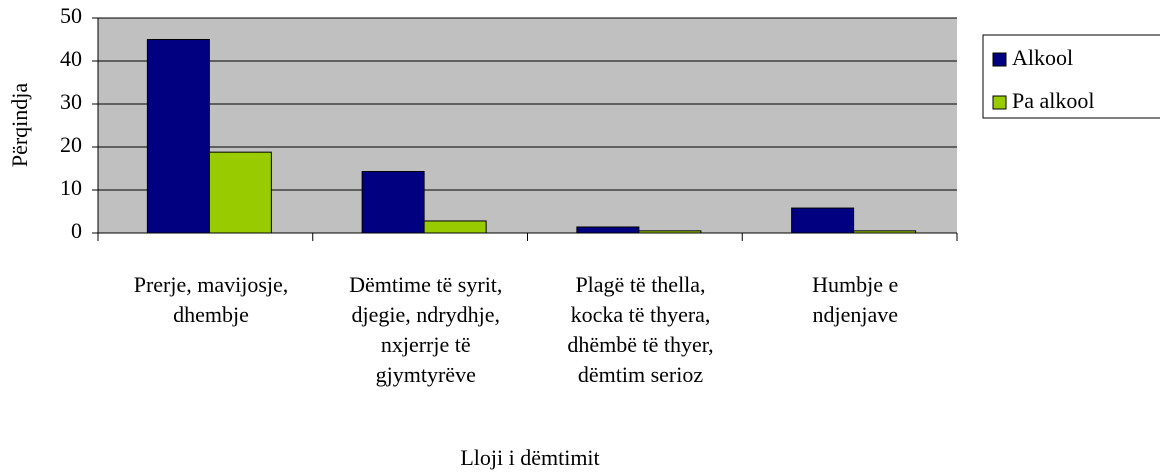 This screenshot has width=1160, height=473. What do you see at coordinates (71, 144) in the screenshot?
I see `y-tick-label: 20` at bounding box center [71, 144].